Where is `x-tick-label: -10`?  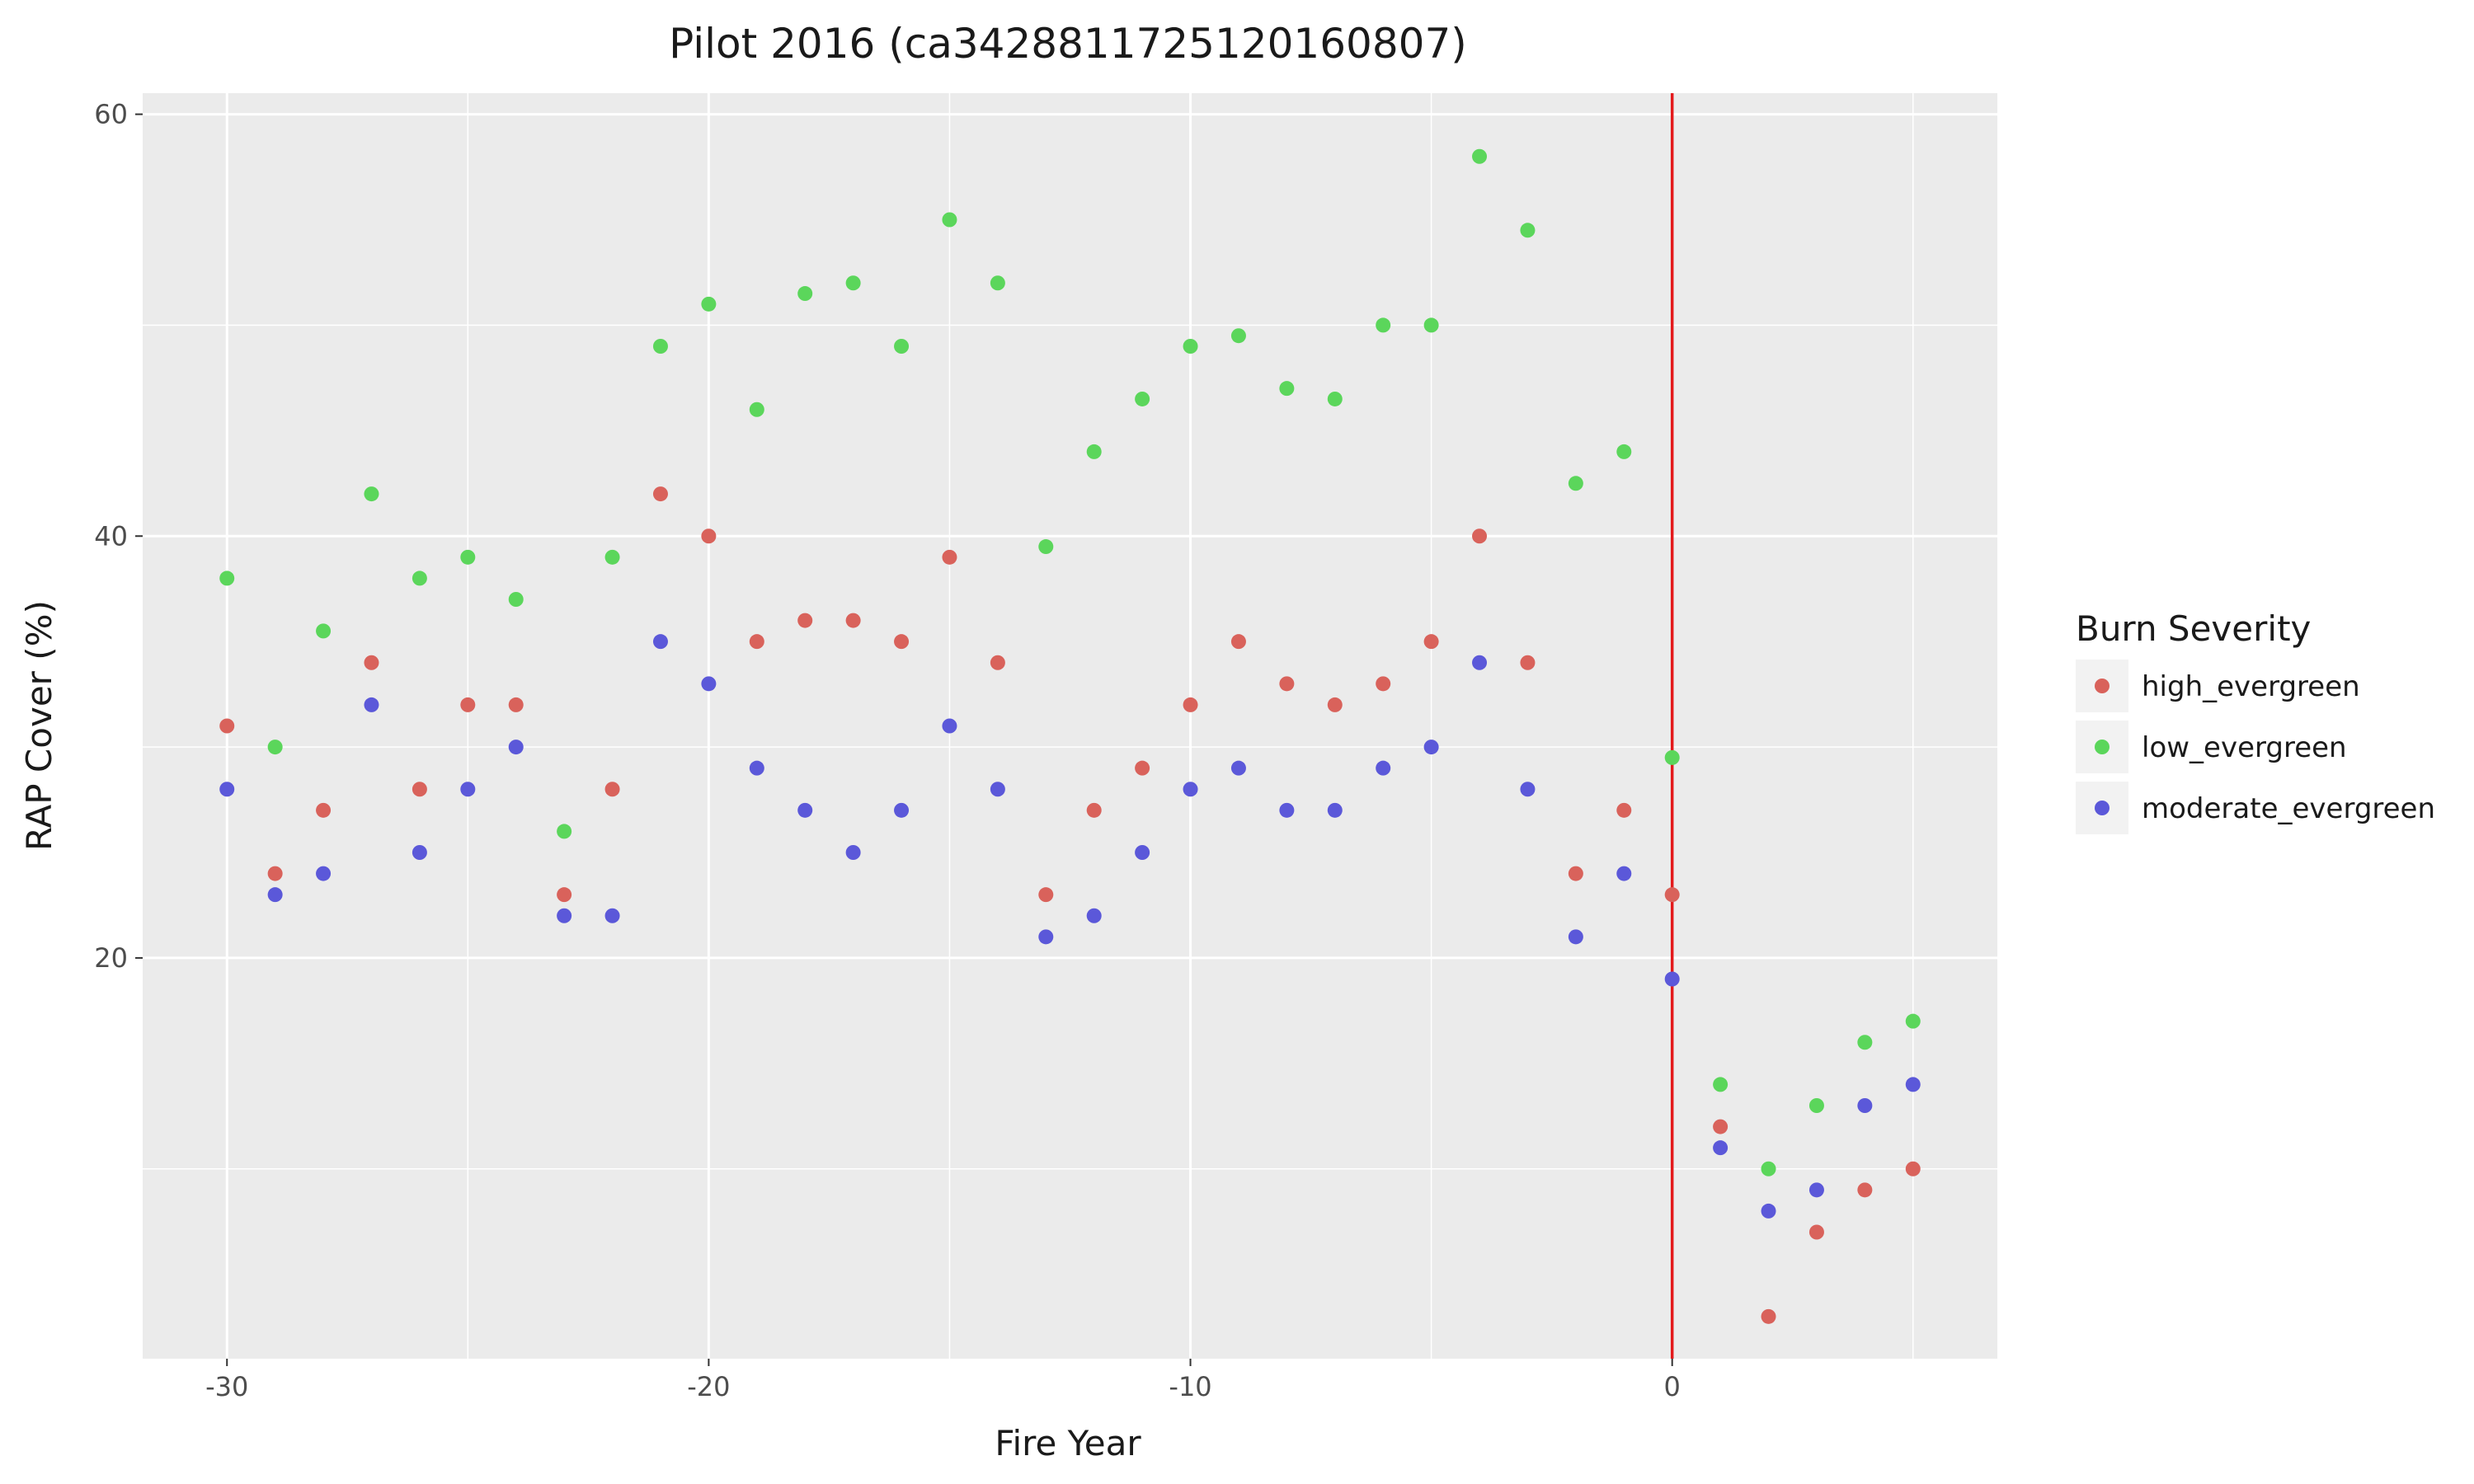
x-tick-label: -10 is located at coordinates (1190, 1386).